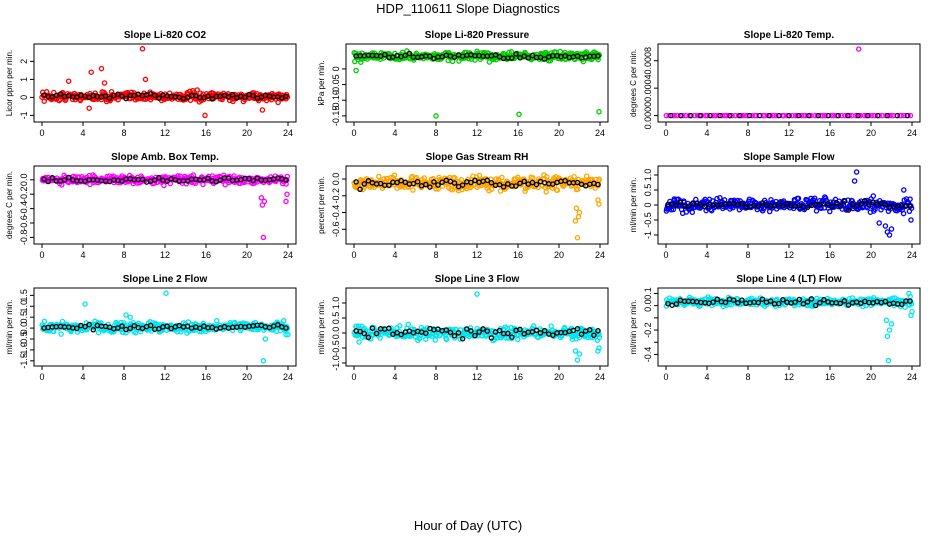 The height and width of the screenshot is (540, 936). What do you see at coordinates (871, 255) in the screenshot?
I see `x-tick-label: 20` at bounding box center [871, 255].